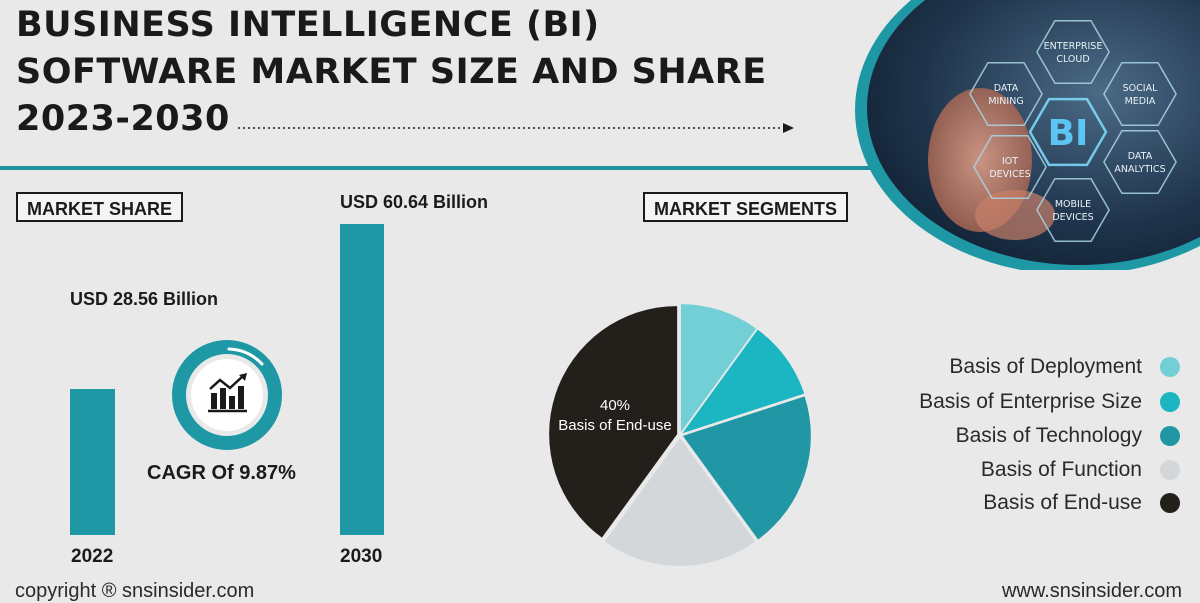 The width and height of the screenshot is (1200, 603). I want to click on header-divider, so click(465, 168).